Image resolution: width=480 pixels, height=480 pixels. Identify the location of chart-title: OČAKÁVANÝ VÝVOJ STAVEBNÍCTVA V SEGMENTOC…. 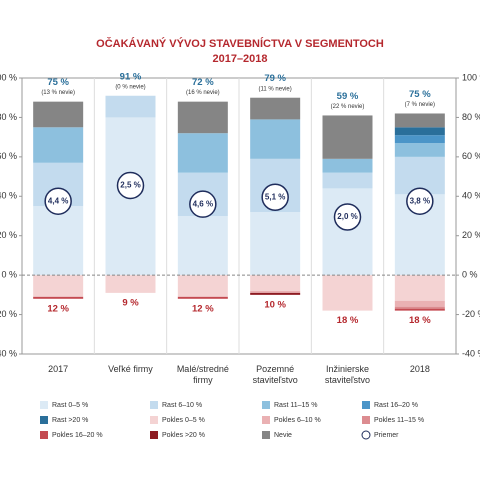
(240, 43).